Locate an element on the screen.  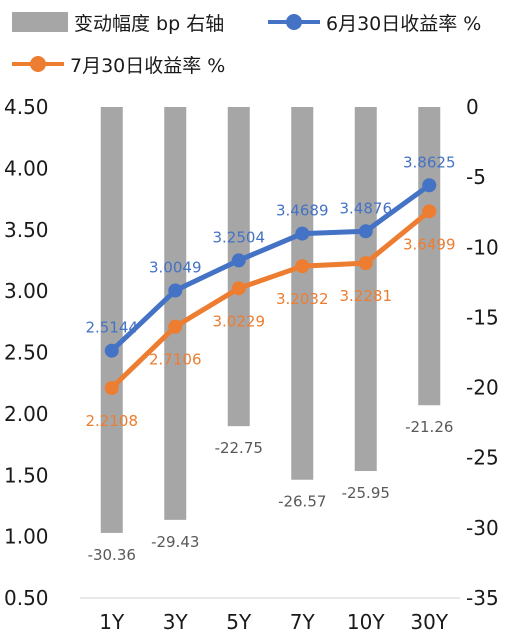
line-data-label: 3.2281 is located at coordinates (366, 296).